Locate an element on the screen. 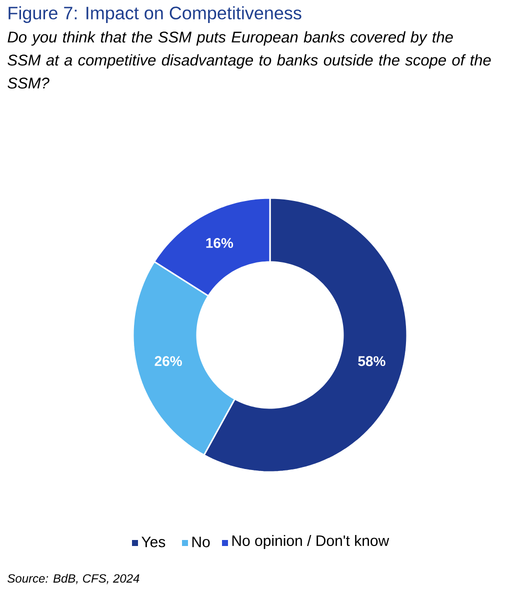 The image size is (524, 603). legend-label: No opinion / Don't know is located at coordinates (311, 542).